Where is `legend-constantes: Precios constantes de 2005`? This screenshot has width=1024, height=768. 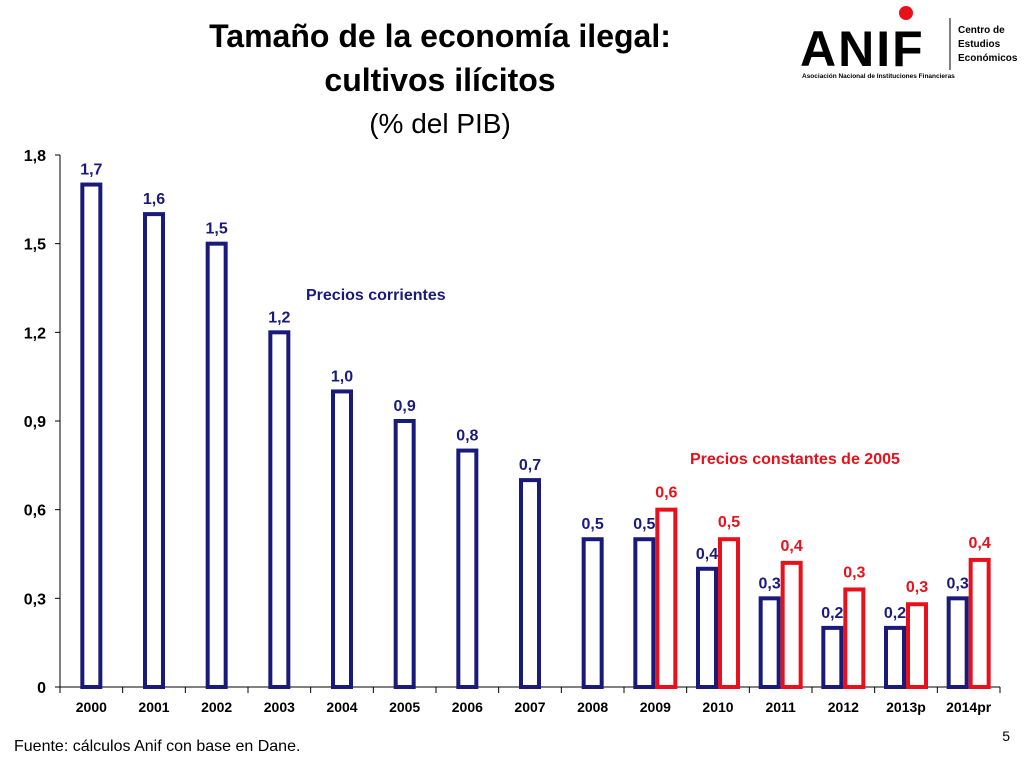
legend-constantes: Precios constantes de 2005 is located at coordinates (795, 459).